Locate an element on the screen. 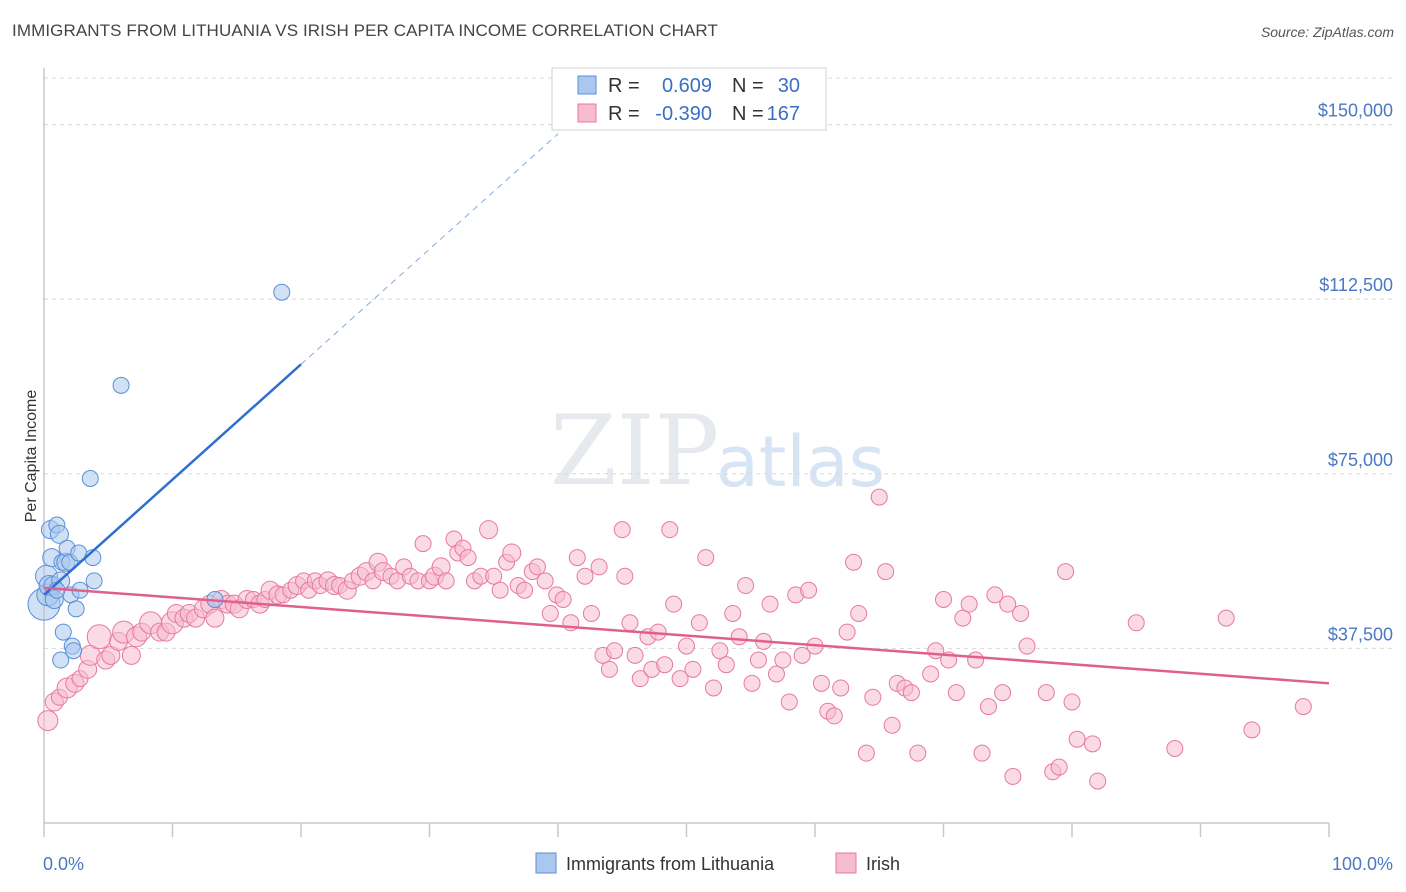  irish-trend-line is located at coordinates (686, 635).